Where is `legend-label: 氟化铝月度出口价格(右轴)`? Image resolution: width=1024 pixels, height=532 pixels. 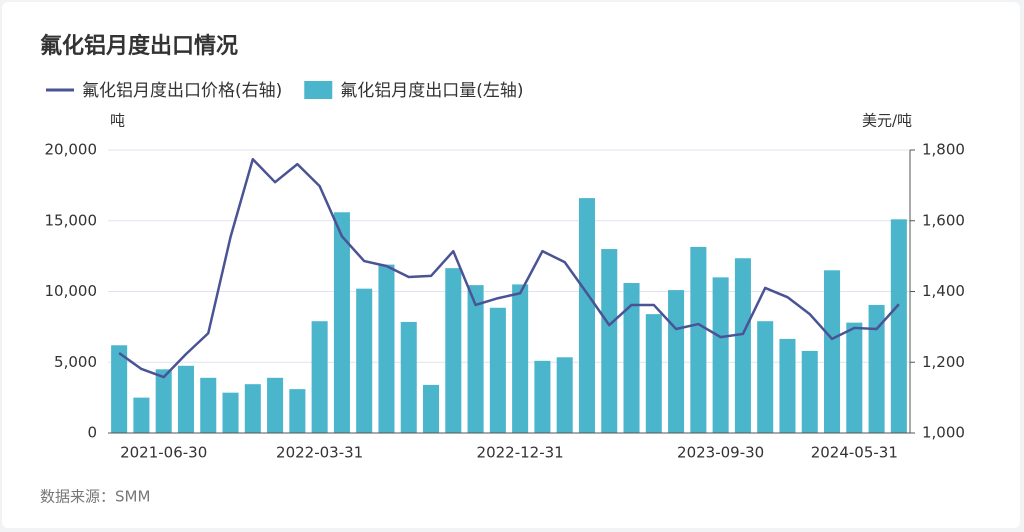 legend-label: 氟化铝月度出口价格(右轴) is located at coordinates (182, 91).